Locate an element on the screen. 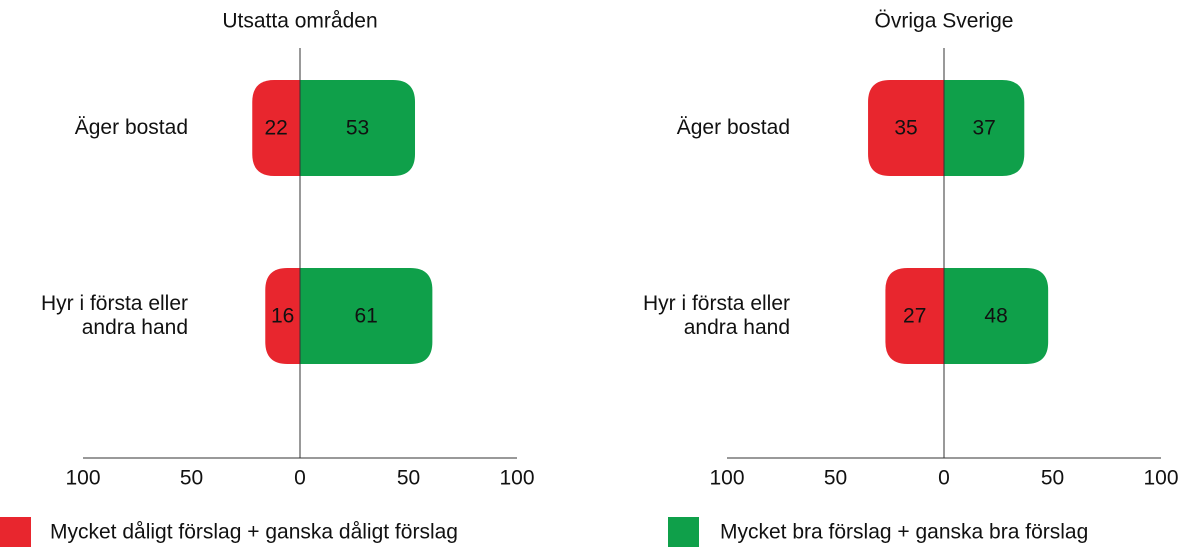  value-label: 48 is located at coordinates (995, 316).